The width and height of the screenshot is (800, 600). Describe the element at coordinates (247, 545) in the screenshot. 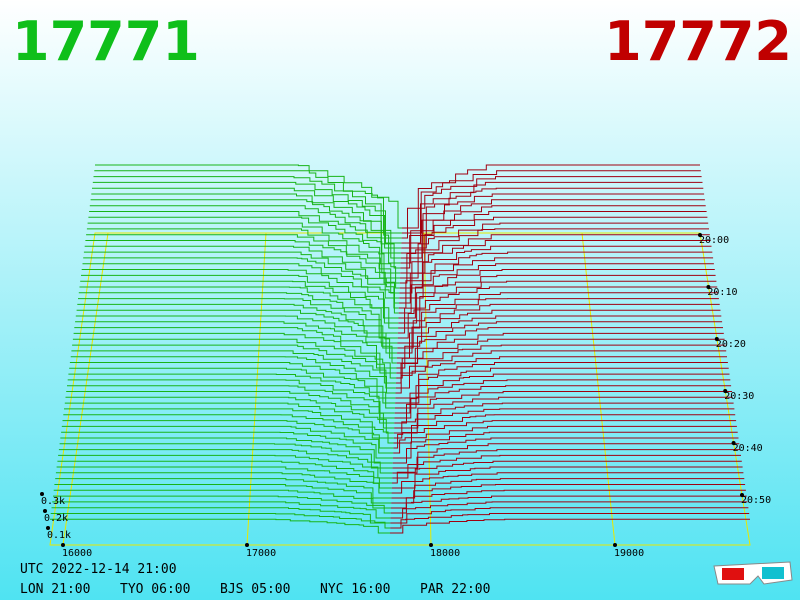

I see `price-tick` at that location.